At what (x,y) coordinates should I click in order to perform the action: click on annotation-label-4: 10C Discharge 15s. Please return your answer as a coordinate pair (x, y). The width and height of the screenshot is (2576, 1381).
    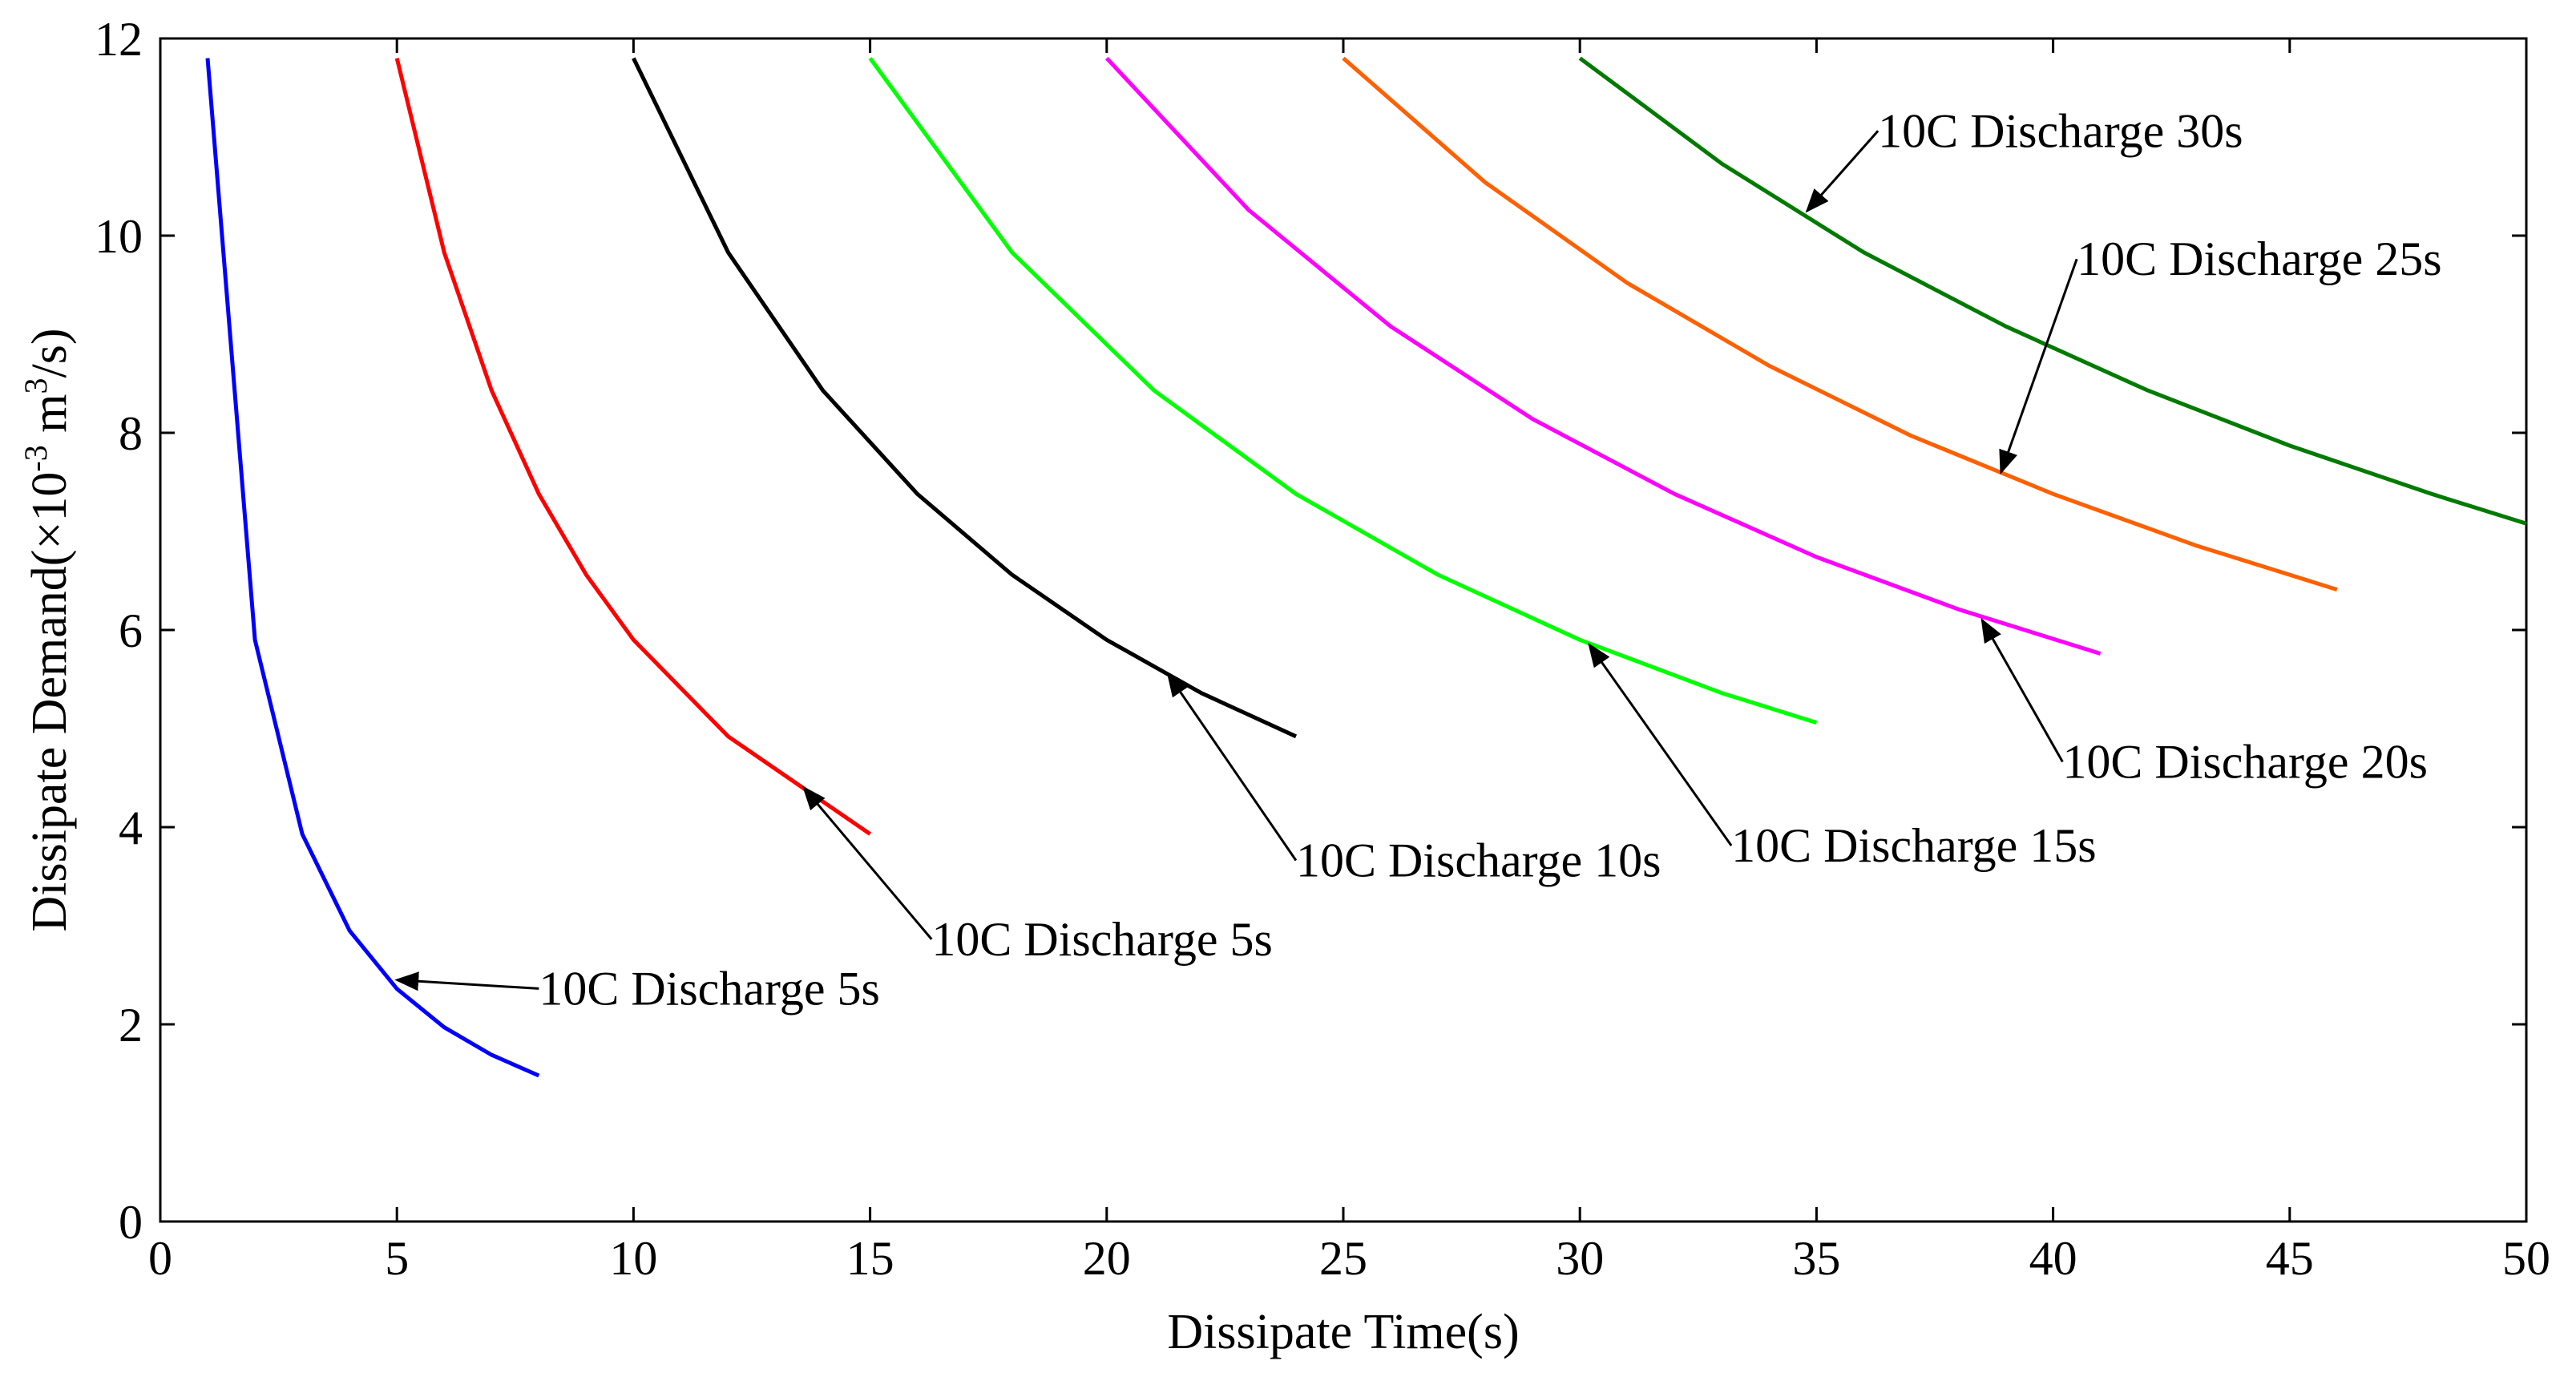
    Looking at the image, I should click on (1914, 845).